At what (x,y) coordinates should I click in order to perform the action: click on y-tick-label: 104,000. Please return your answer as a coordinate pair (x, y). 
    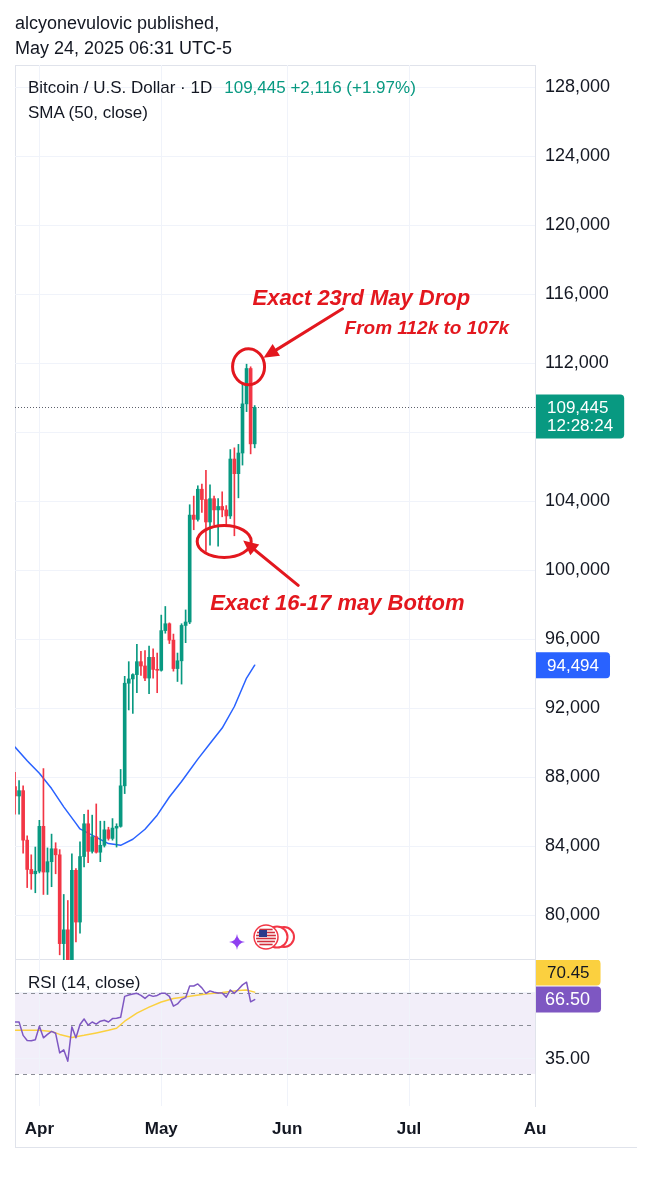
    Looking at the image, I should click on (578, 500).